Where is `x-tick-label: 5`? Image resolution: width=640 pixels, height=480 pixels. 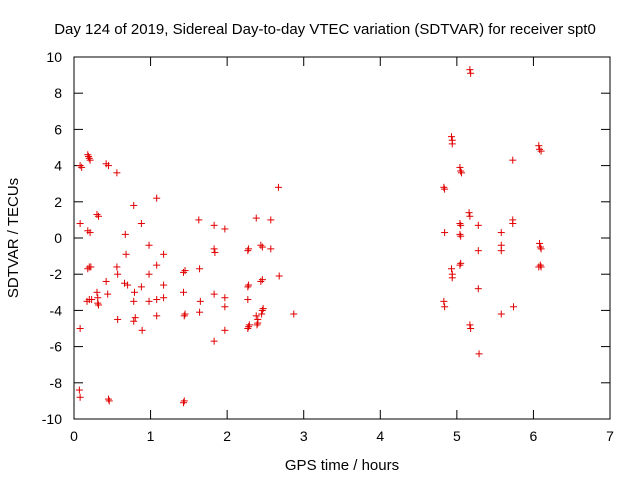 x-tick-label: 5 is located at coordinates (457, 436).